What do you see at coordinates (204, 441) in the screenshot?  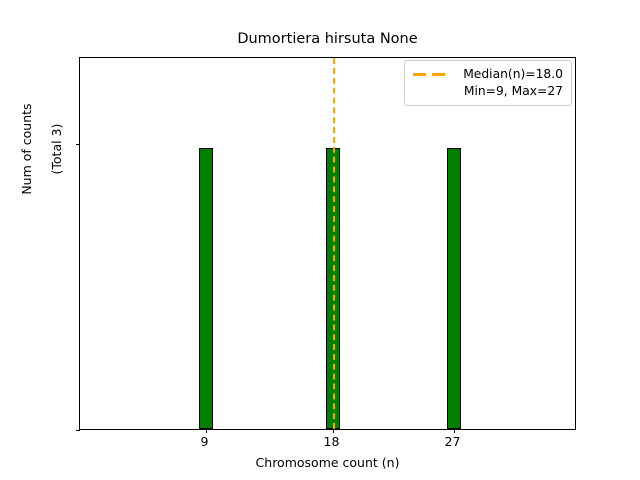 I see `xtick-label-9: 9` at bounding box center [204, 441].